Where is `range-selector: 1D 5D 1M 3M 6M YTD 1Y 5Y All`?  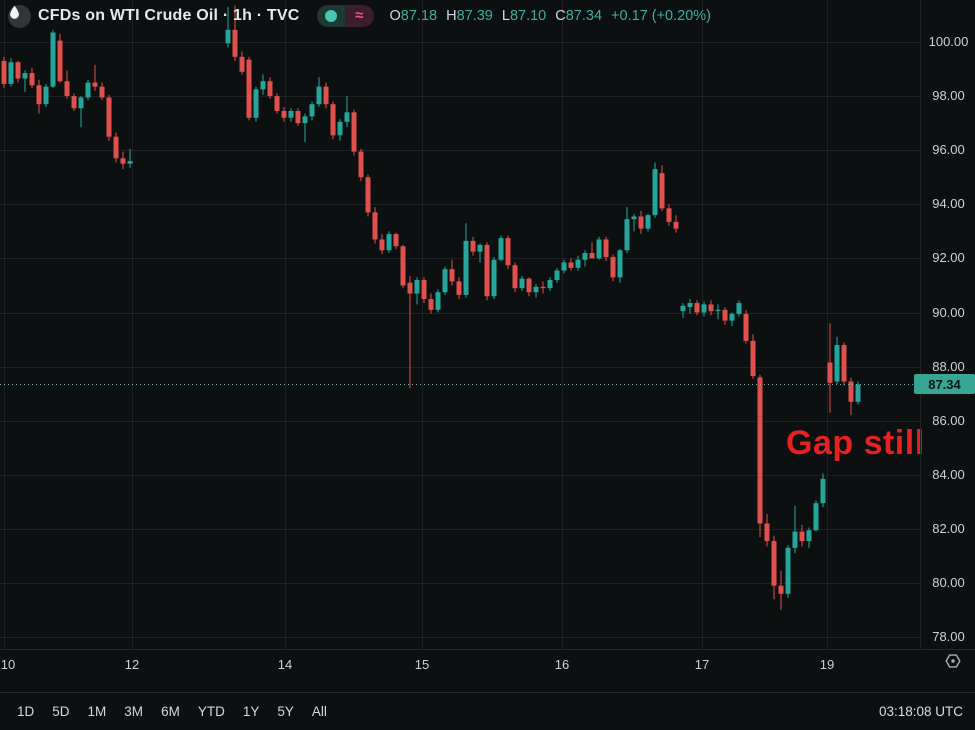 range-selector: 1D 5D 1M 3M 6M YTD 1Y 5Y All is located at coordinates (172, 711).